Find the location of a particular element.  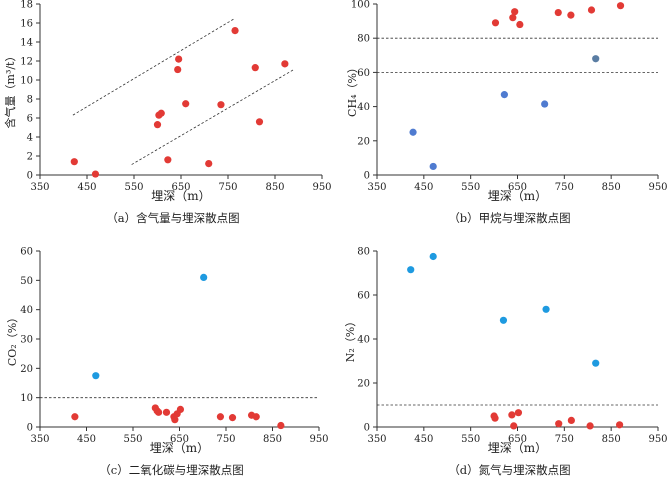

trend-boundary-line is located at coordinates (154, 66).